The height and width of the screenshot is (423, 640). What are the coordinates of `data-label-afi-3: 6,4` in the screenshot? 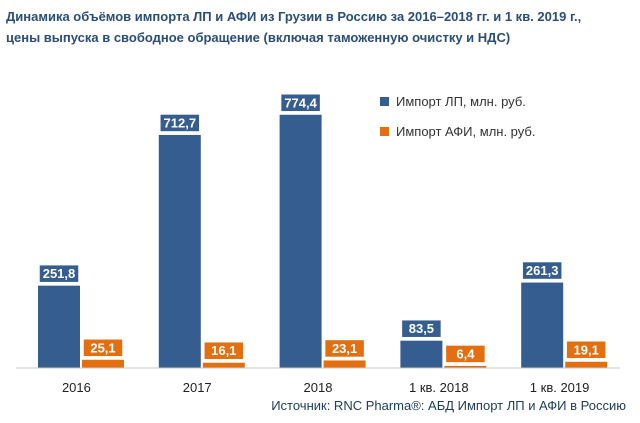 It's located at (465, 353).